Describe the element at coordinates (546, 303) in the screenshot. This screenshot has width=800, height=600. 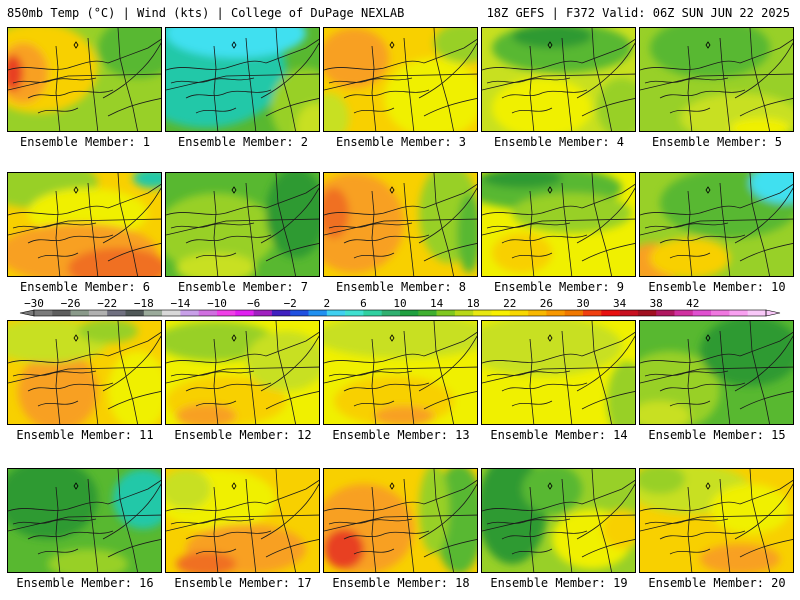
I see `colorbar-tick-label: 26` at that location.